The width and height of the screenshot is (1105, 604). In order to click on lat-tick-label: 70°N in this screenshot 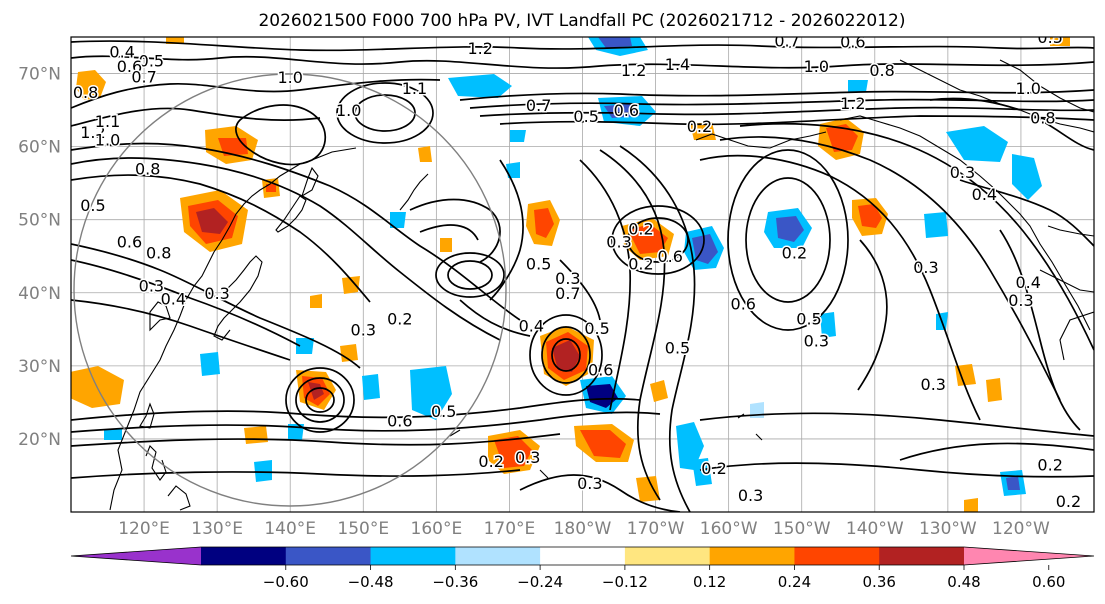, I will do `click(39, 75)`.